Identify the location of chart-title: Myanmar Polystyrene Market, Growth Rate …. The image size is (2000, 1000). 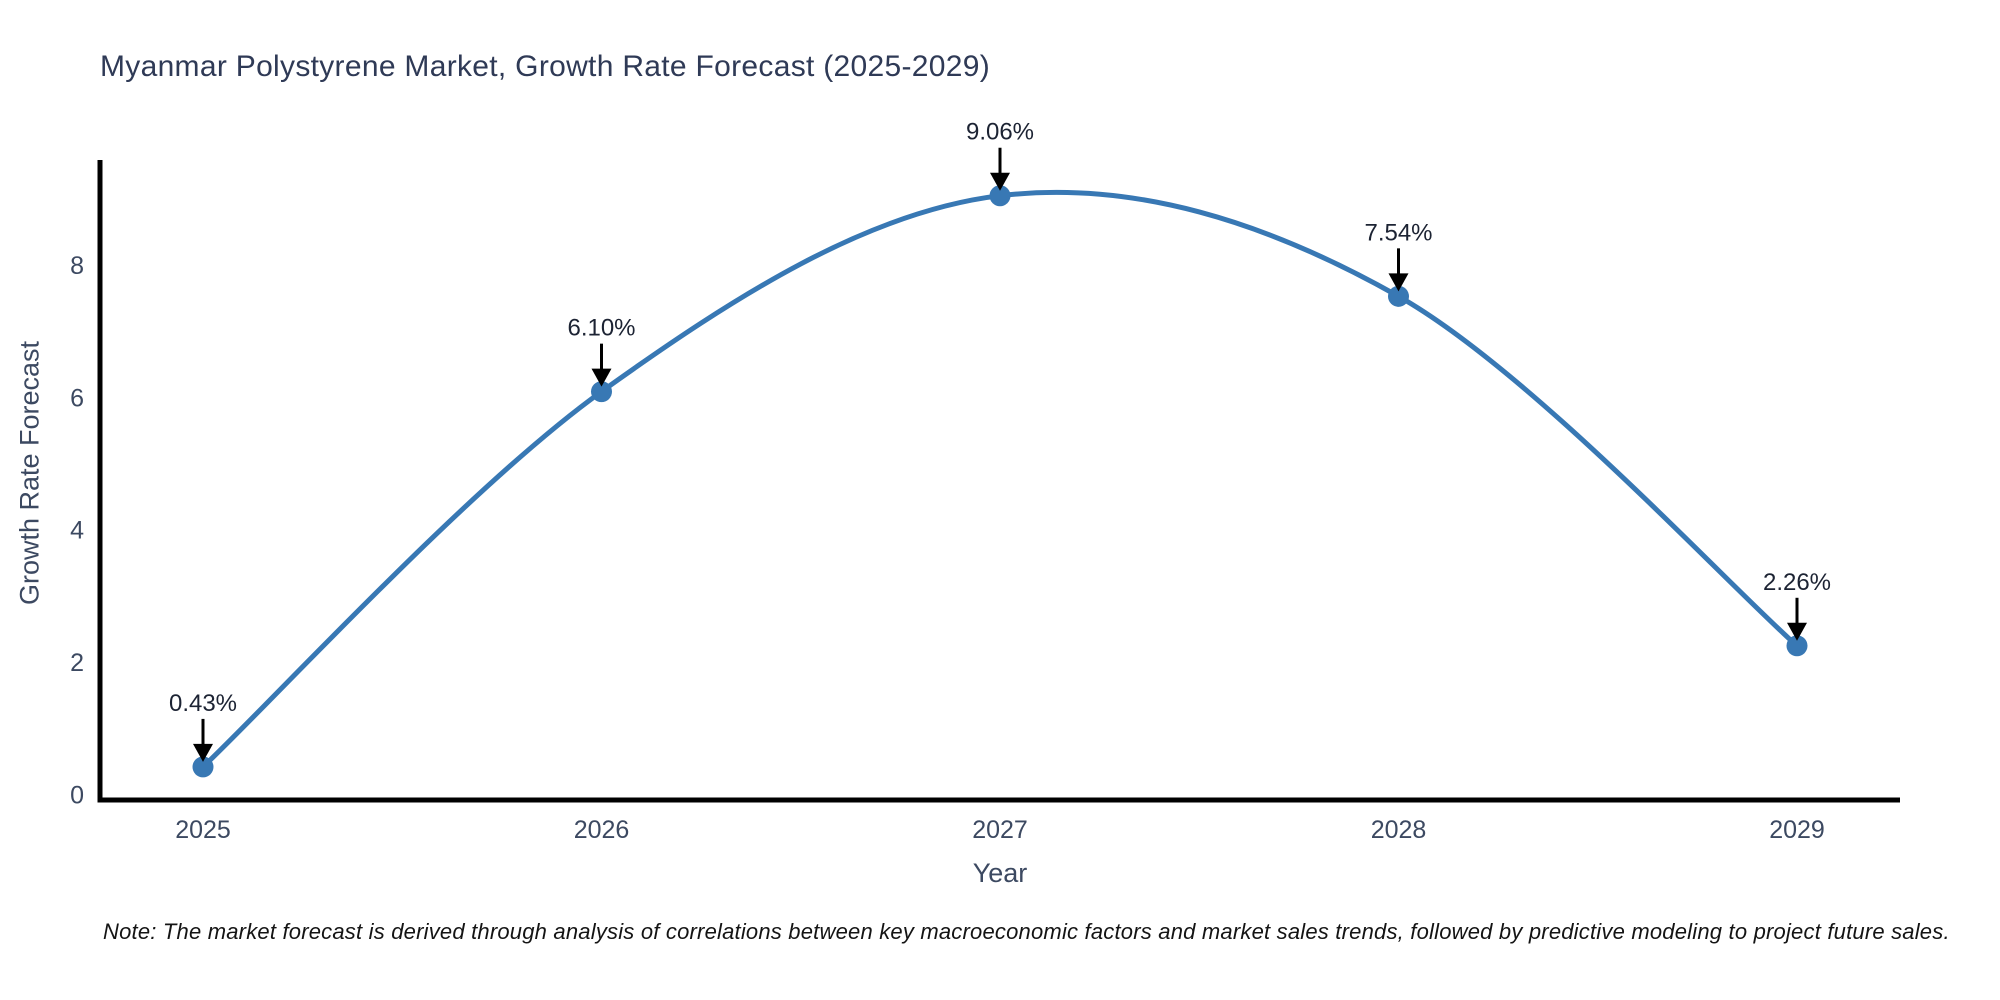
(545, 66).